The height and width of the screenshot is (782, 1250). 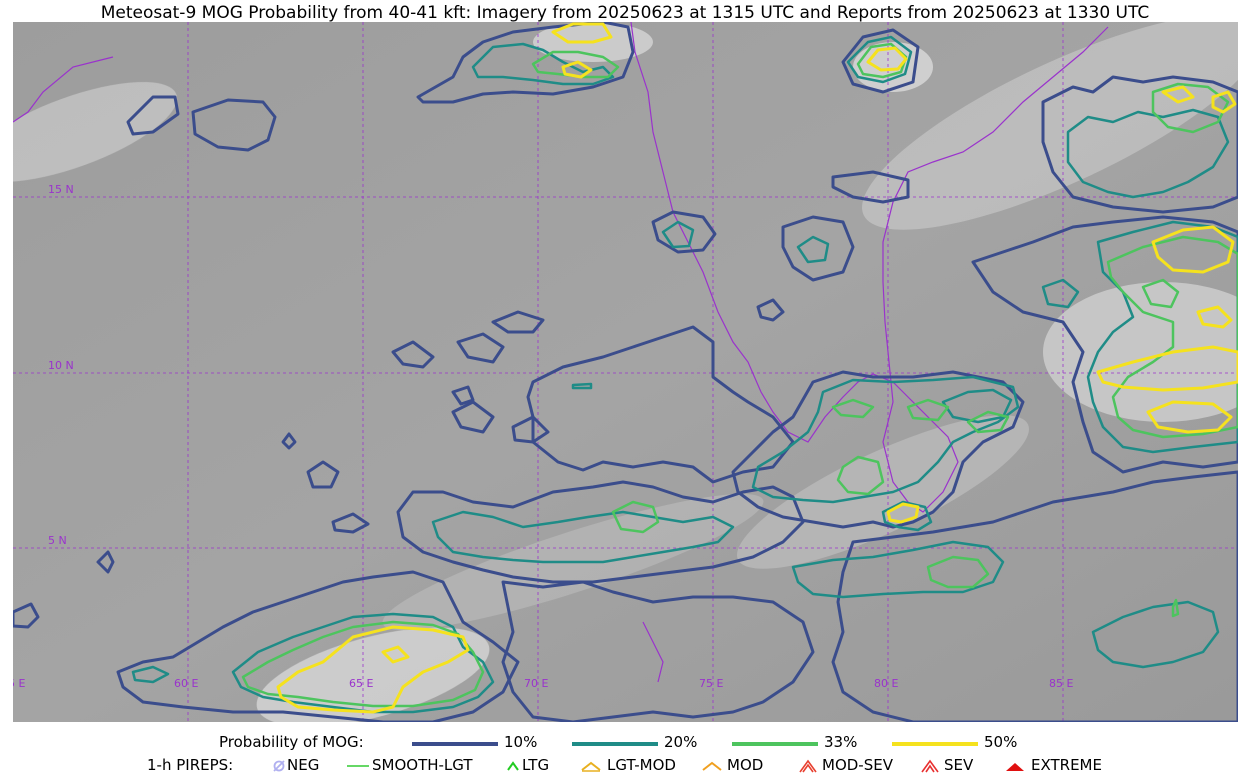 I want to click on pirep-label-mod-sev: MOD-SEV, so click(x=857, y=765).